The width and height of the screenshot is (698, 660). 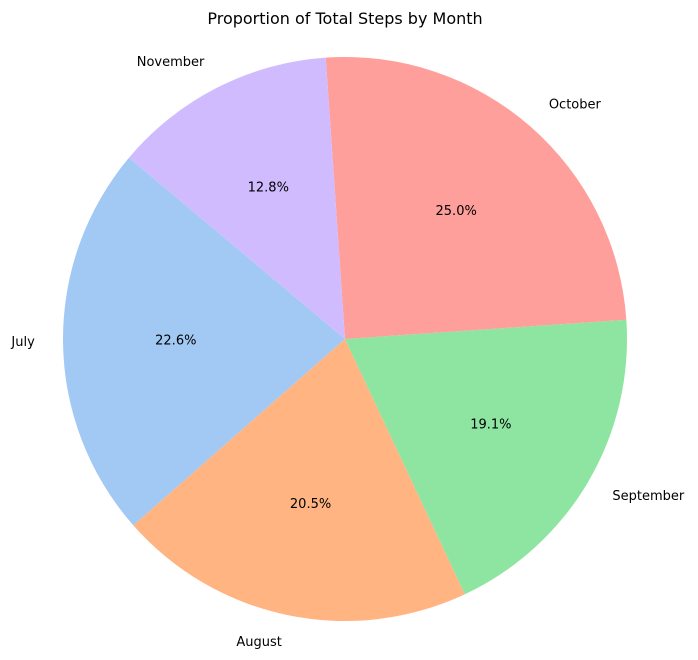 What do you see at coordinates (575, 105) in the screenshot?
I see `category-label-october: October` at bounding box center [575, 105].